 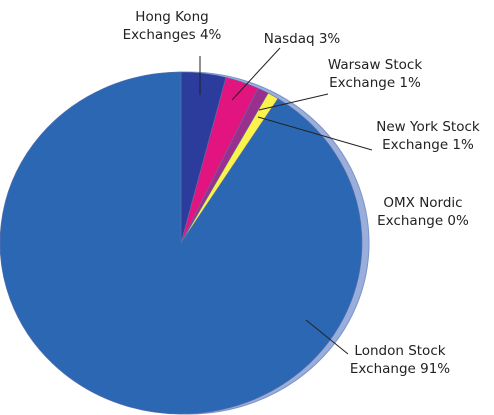 What do you see at coordinates (435, 369) in the screenshot?
I see `value-label: 91%` at bounding box center [435, 369].